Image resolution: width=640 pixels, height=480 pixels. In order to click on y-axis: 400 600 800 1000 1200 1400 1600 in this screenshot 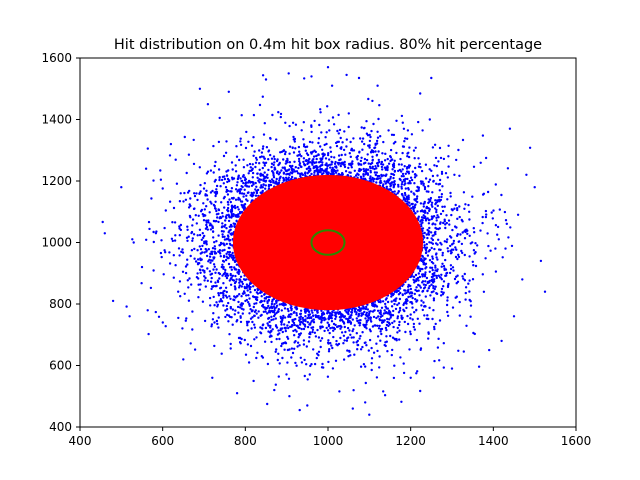, I will do `click(60, 242)`.